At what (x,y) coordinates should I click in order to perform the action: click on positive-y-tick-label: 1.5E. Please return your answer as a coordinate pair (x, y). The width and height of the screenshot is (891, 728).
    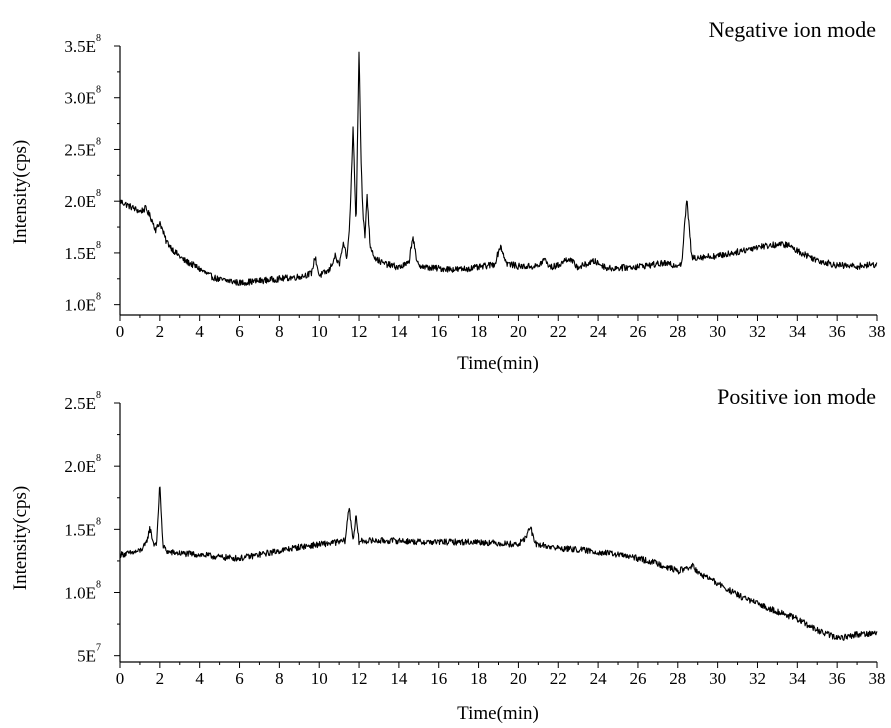
    Looking at the image, I should click on (80, 529).